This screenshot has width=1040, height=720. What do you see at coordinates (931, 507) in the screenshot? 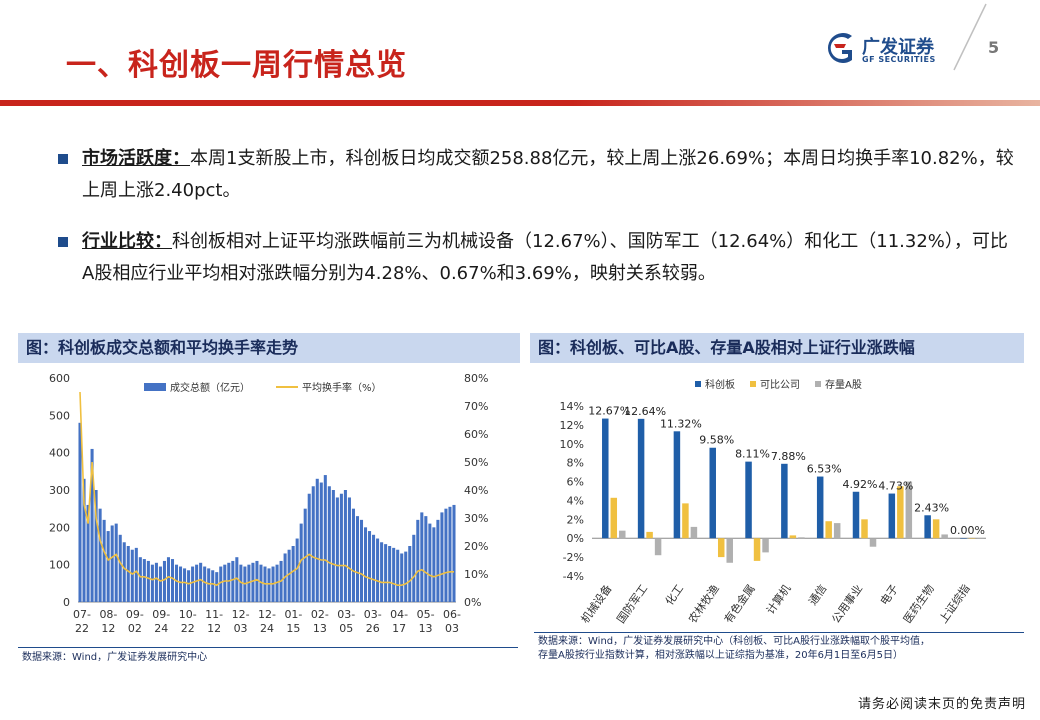
I see `data-label: 2.43%` at bounding box center [931, 507].